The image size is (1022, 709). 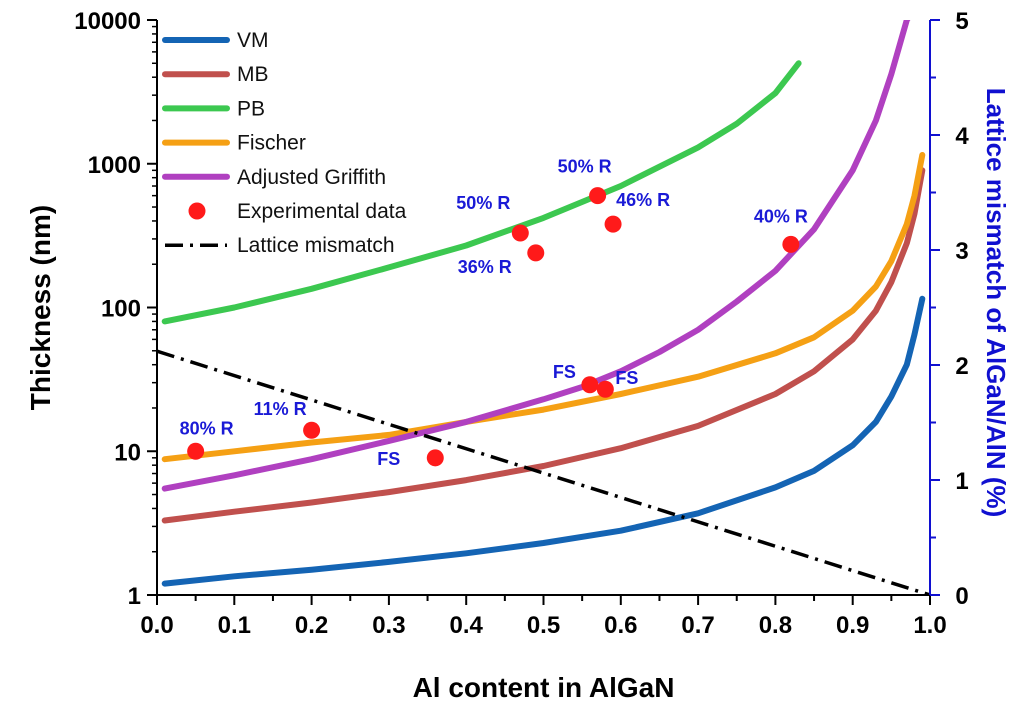 What do you see at coordinates (107, 21) in the screenshot?
I see `y-tick-label: 10000` at bounding box center [107, 21].